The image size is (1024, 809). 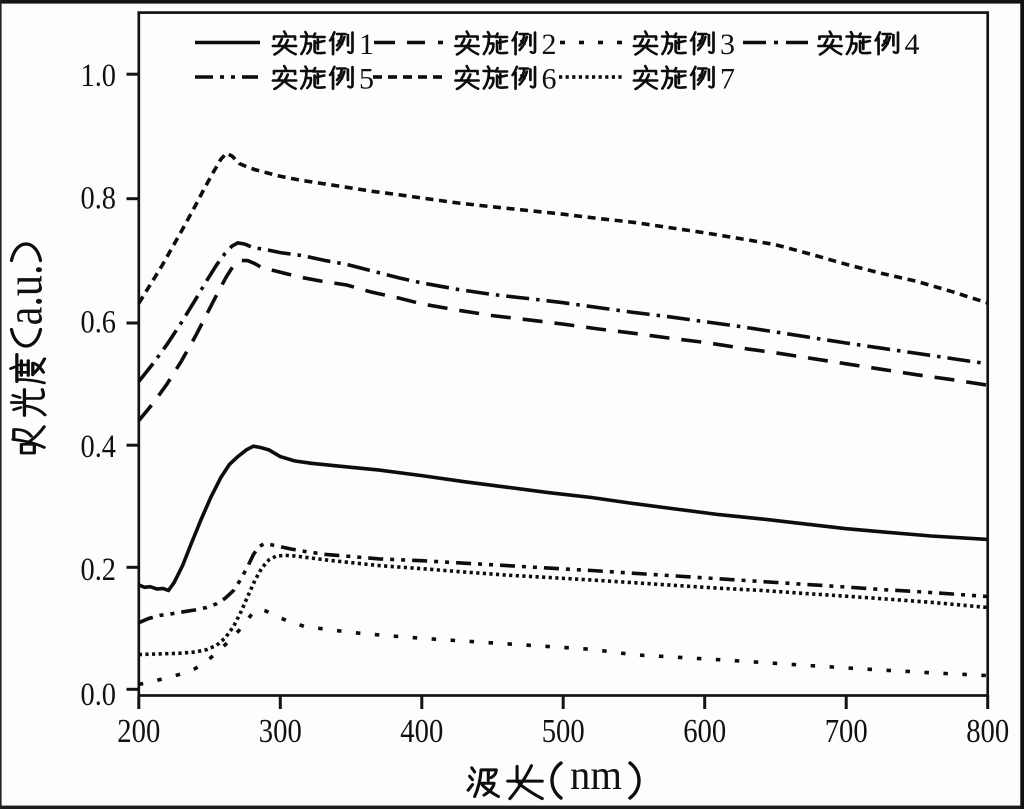 What do you see at coordinates (596, 776) in the screenshot?
I see `svg-text: nm` at bounding box center [596, 776].